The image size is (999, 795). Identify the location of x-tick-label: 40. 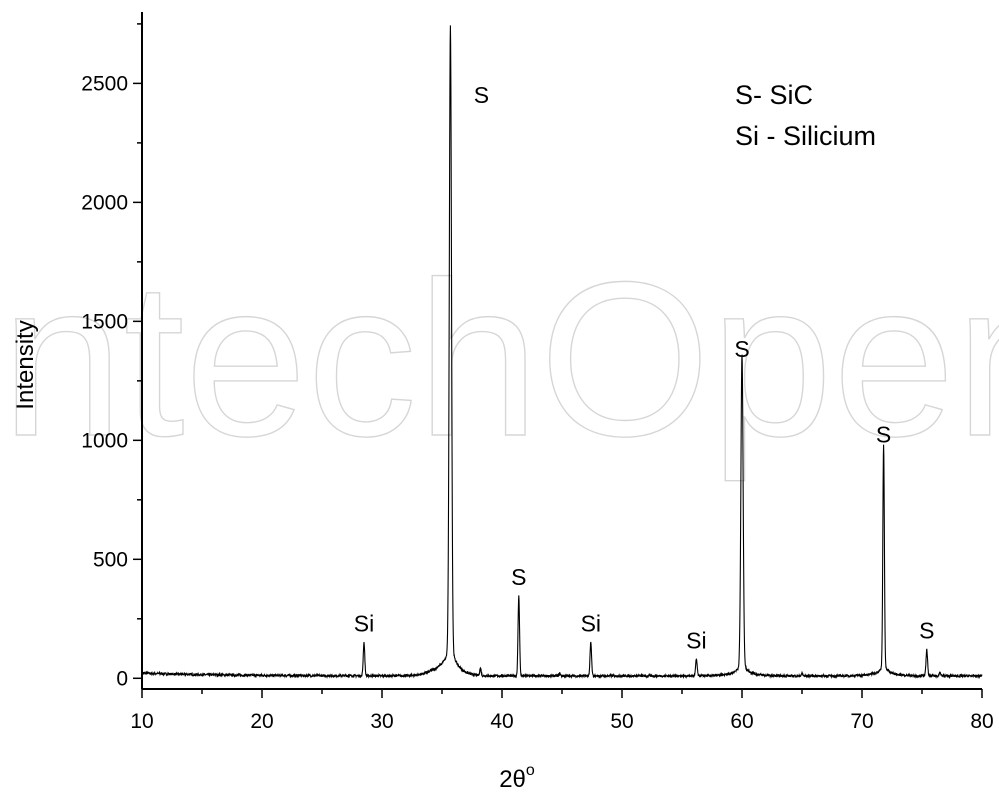
(501, 721).